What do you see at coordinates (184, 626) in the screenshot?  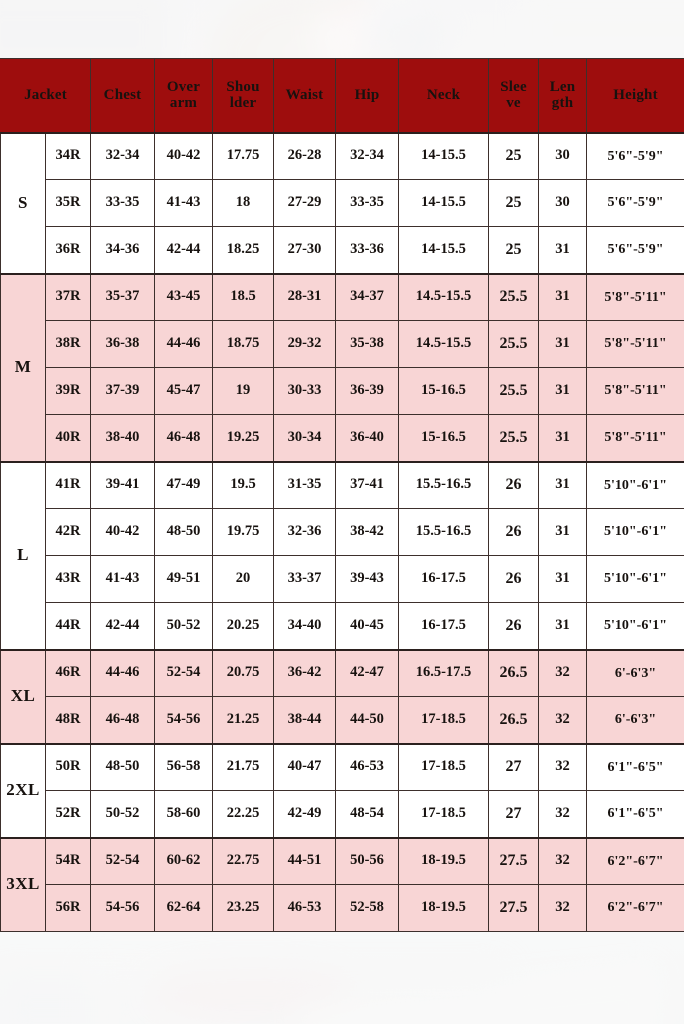 I see `cell-overarm: 50-52` at bounding box center [184, 626].